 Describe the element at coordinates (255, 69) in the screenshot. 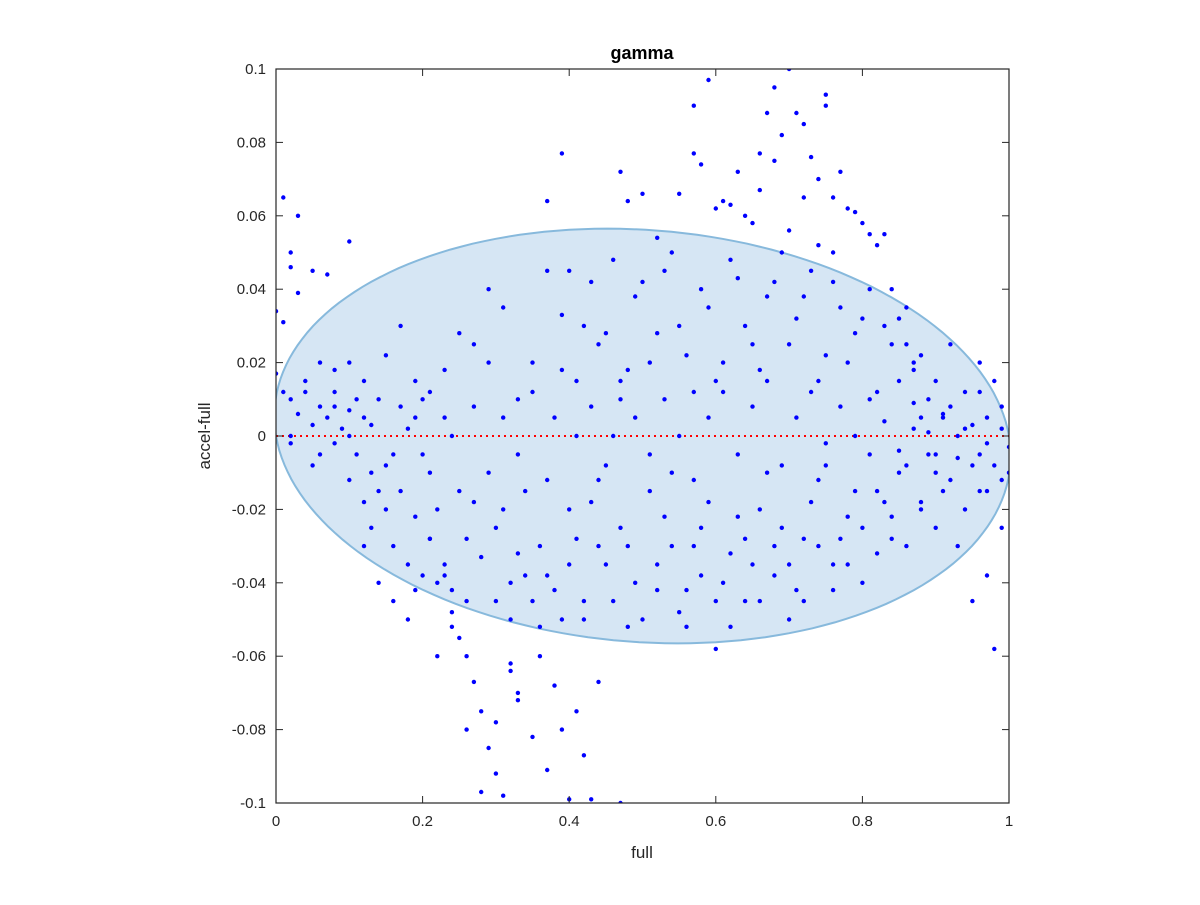

I see `y-tick-label: 0.1` at that location.